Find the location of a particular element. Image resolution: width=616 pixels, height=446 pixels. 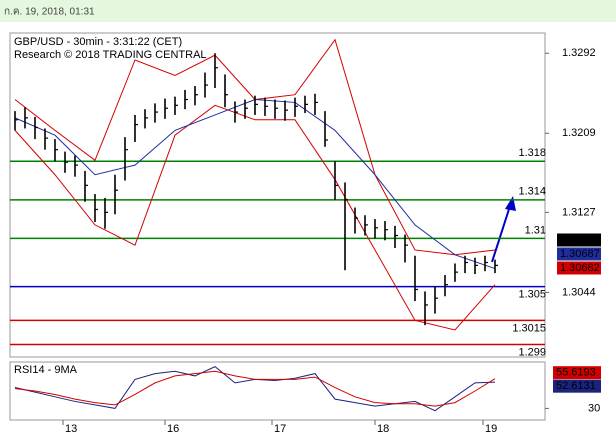

level-label: 1.314 is located at coordinates (532, 192).